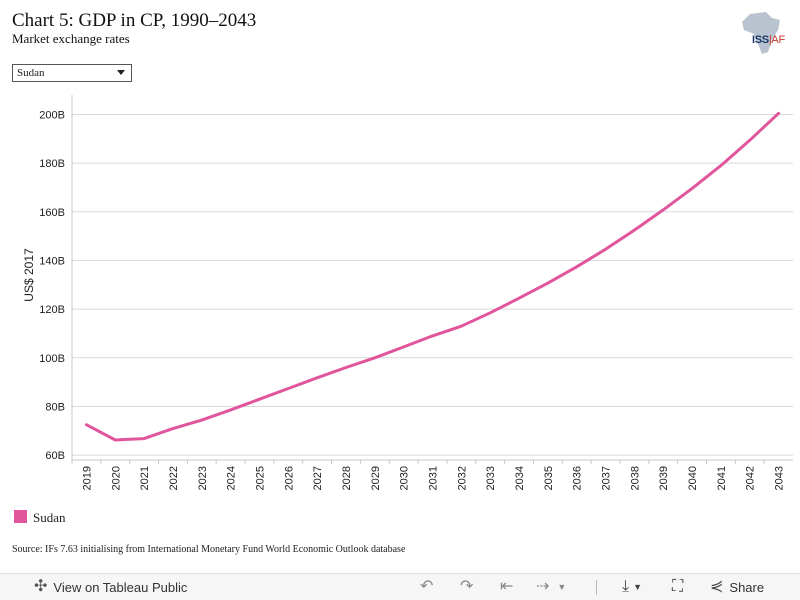 The height and width of the screenshot is (600, 800). What do you see at coordinates (111, 586) in the screenshot?
I see `view-on-tableau-button: ✣ View on Tableau Public` at bounding box center [111, 586].